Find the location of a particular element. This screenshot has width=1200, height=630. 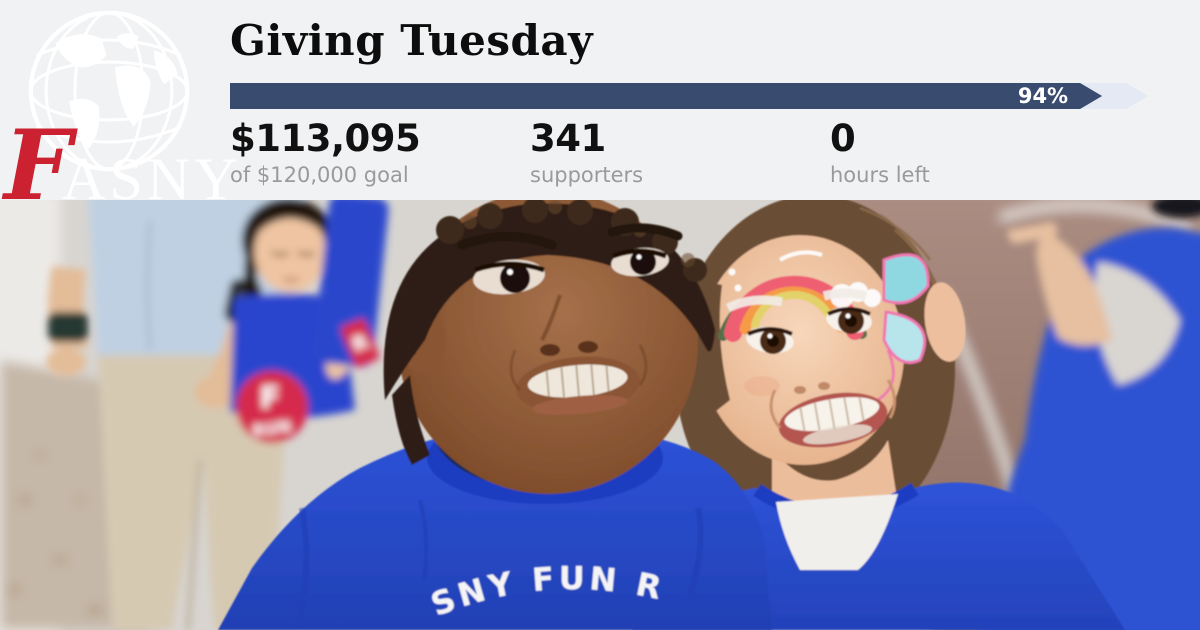

girl-eyes is located at coordinates (809, 330).